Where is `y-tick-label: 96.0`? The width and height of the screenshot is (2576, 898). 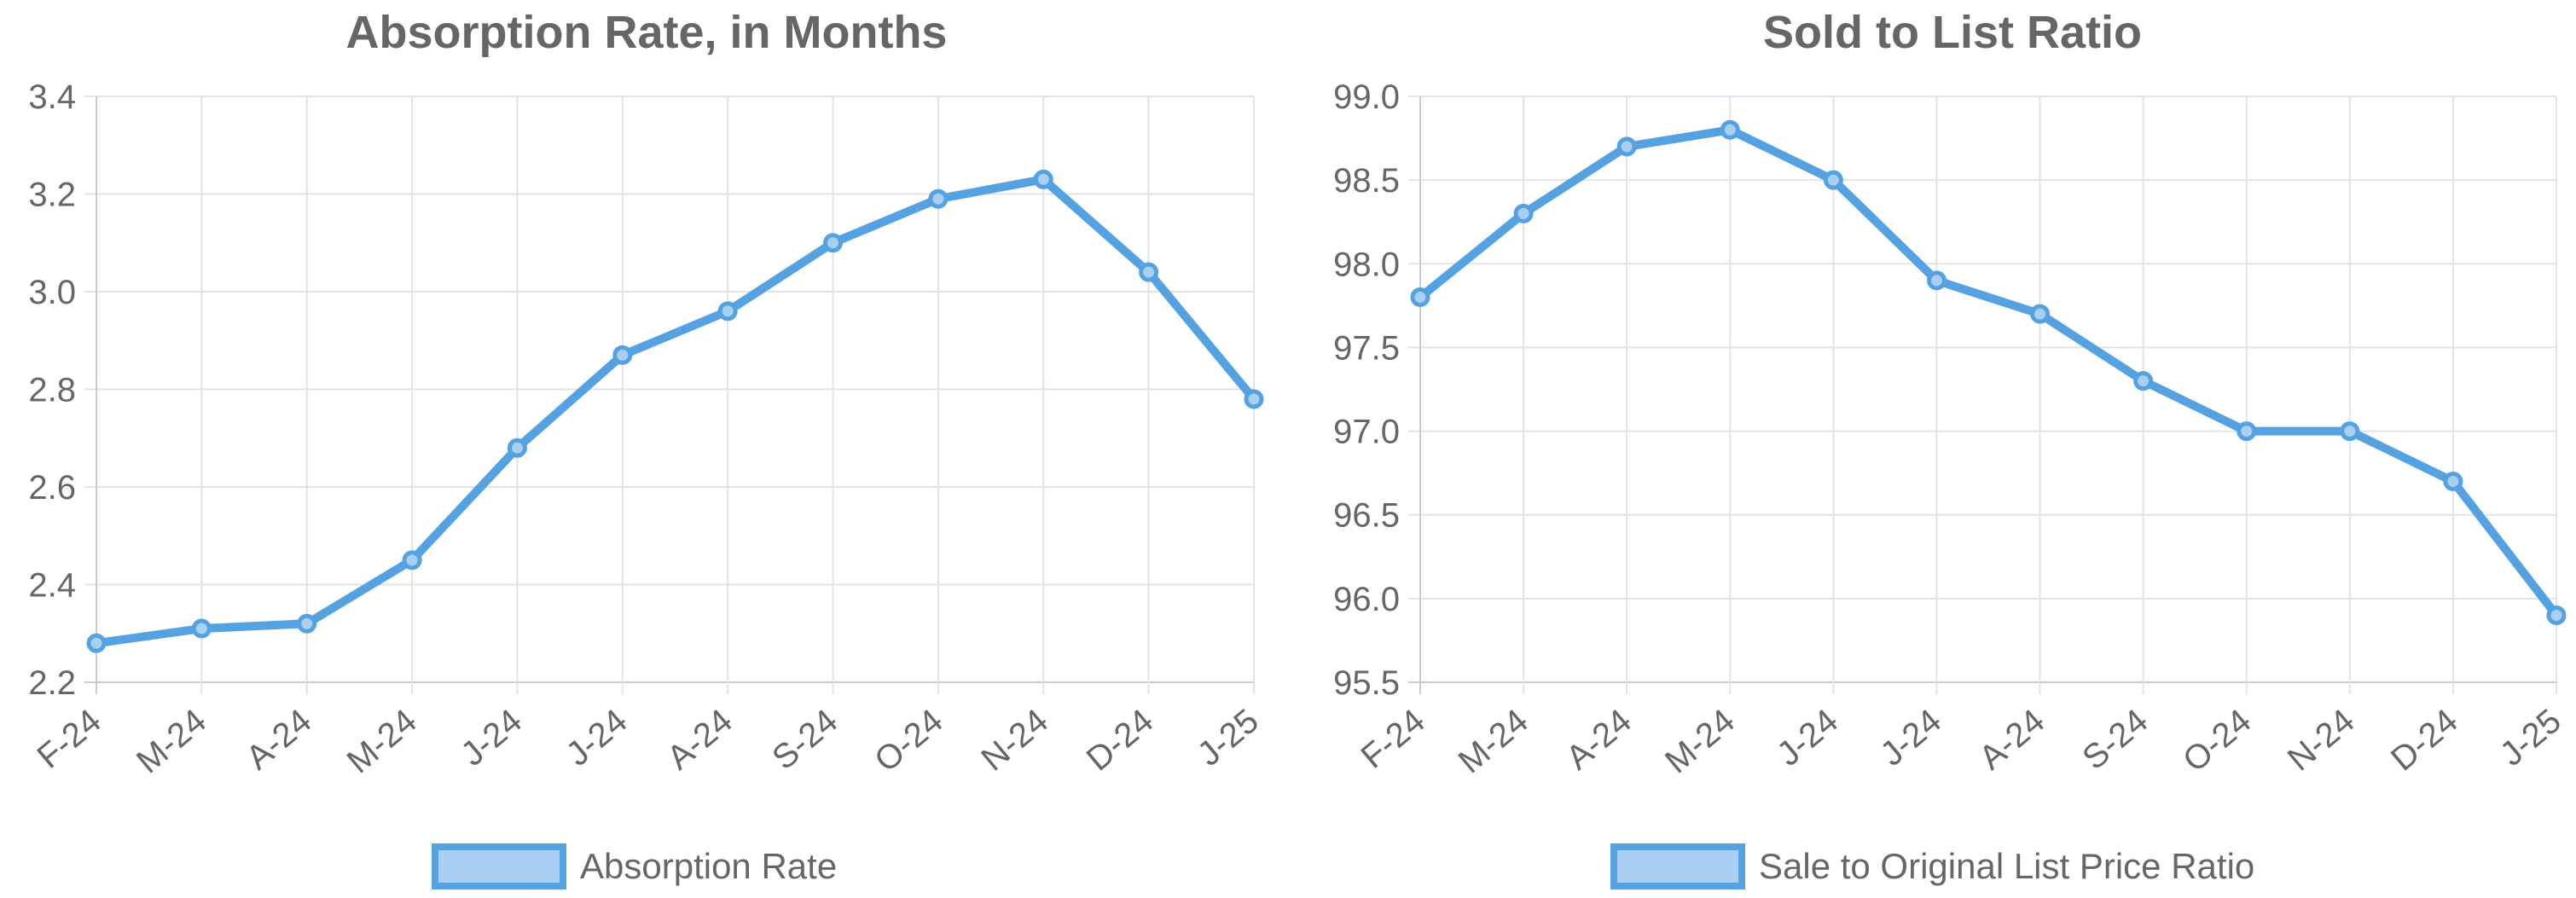 y-tick-label: 96.0 is located at coordinates (1366, 599).